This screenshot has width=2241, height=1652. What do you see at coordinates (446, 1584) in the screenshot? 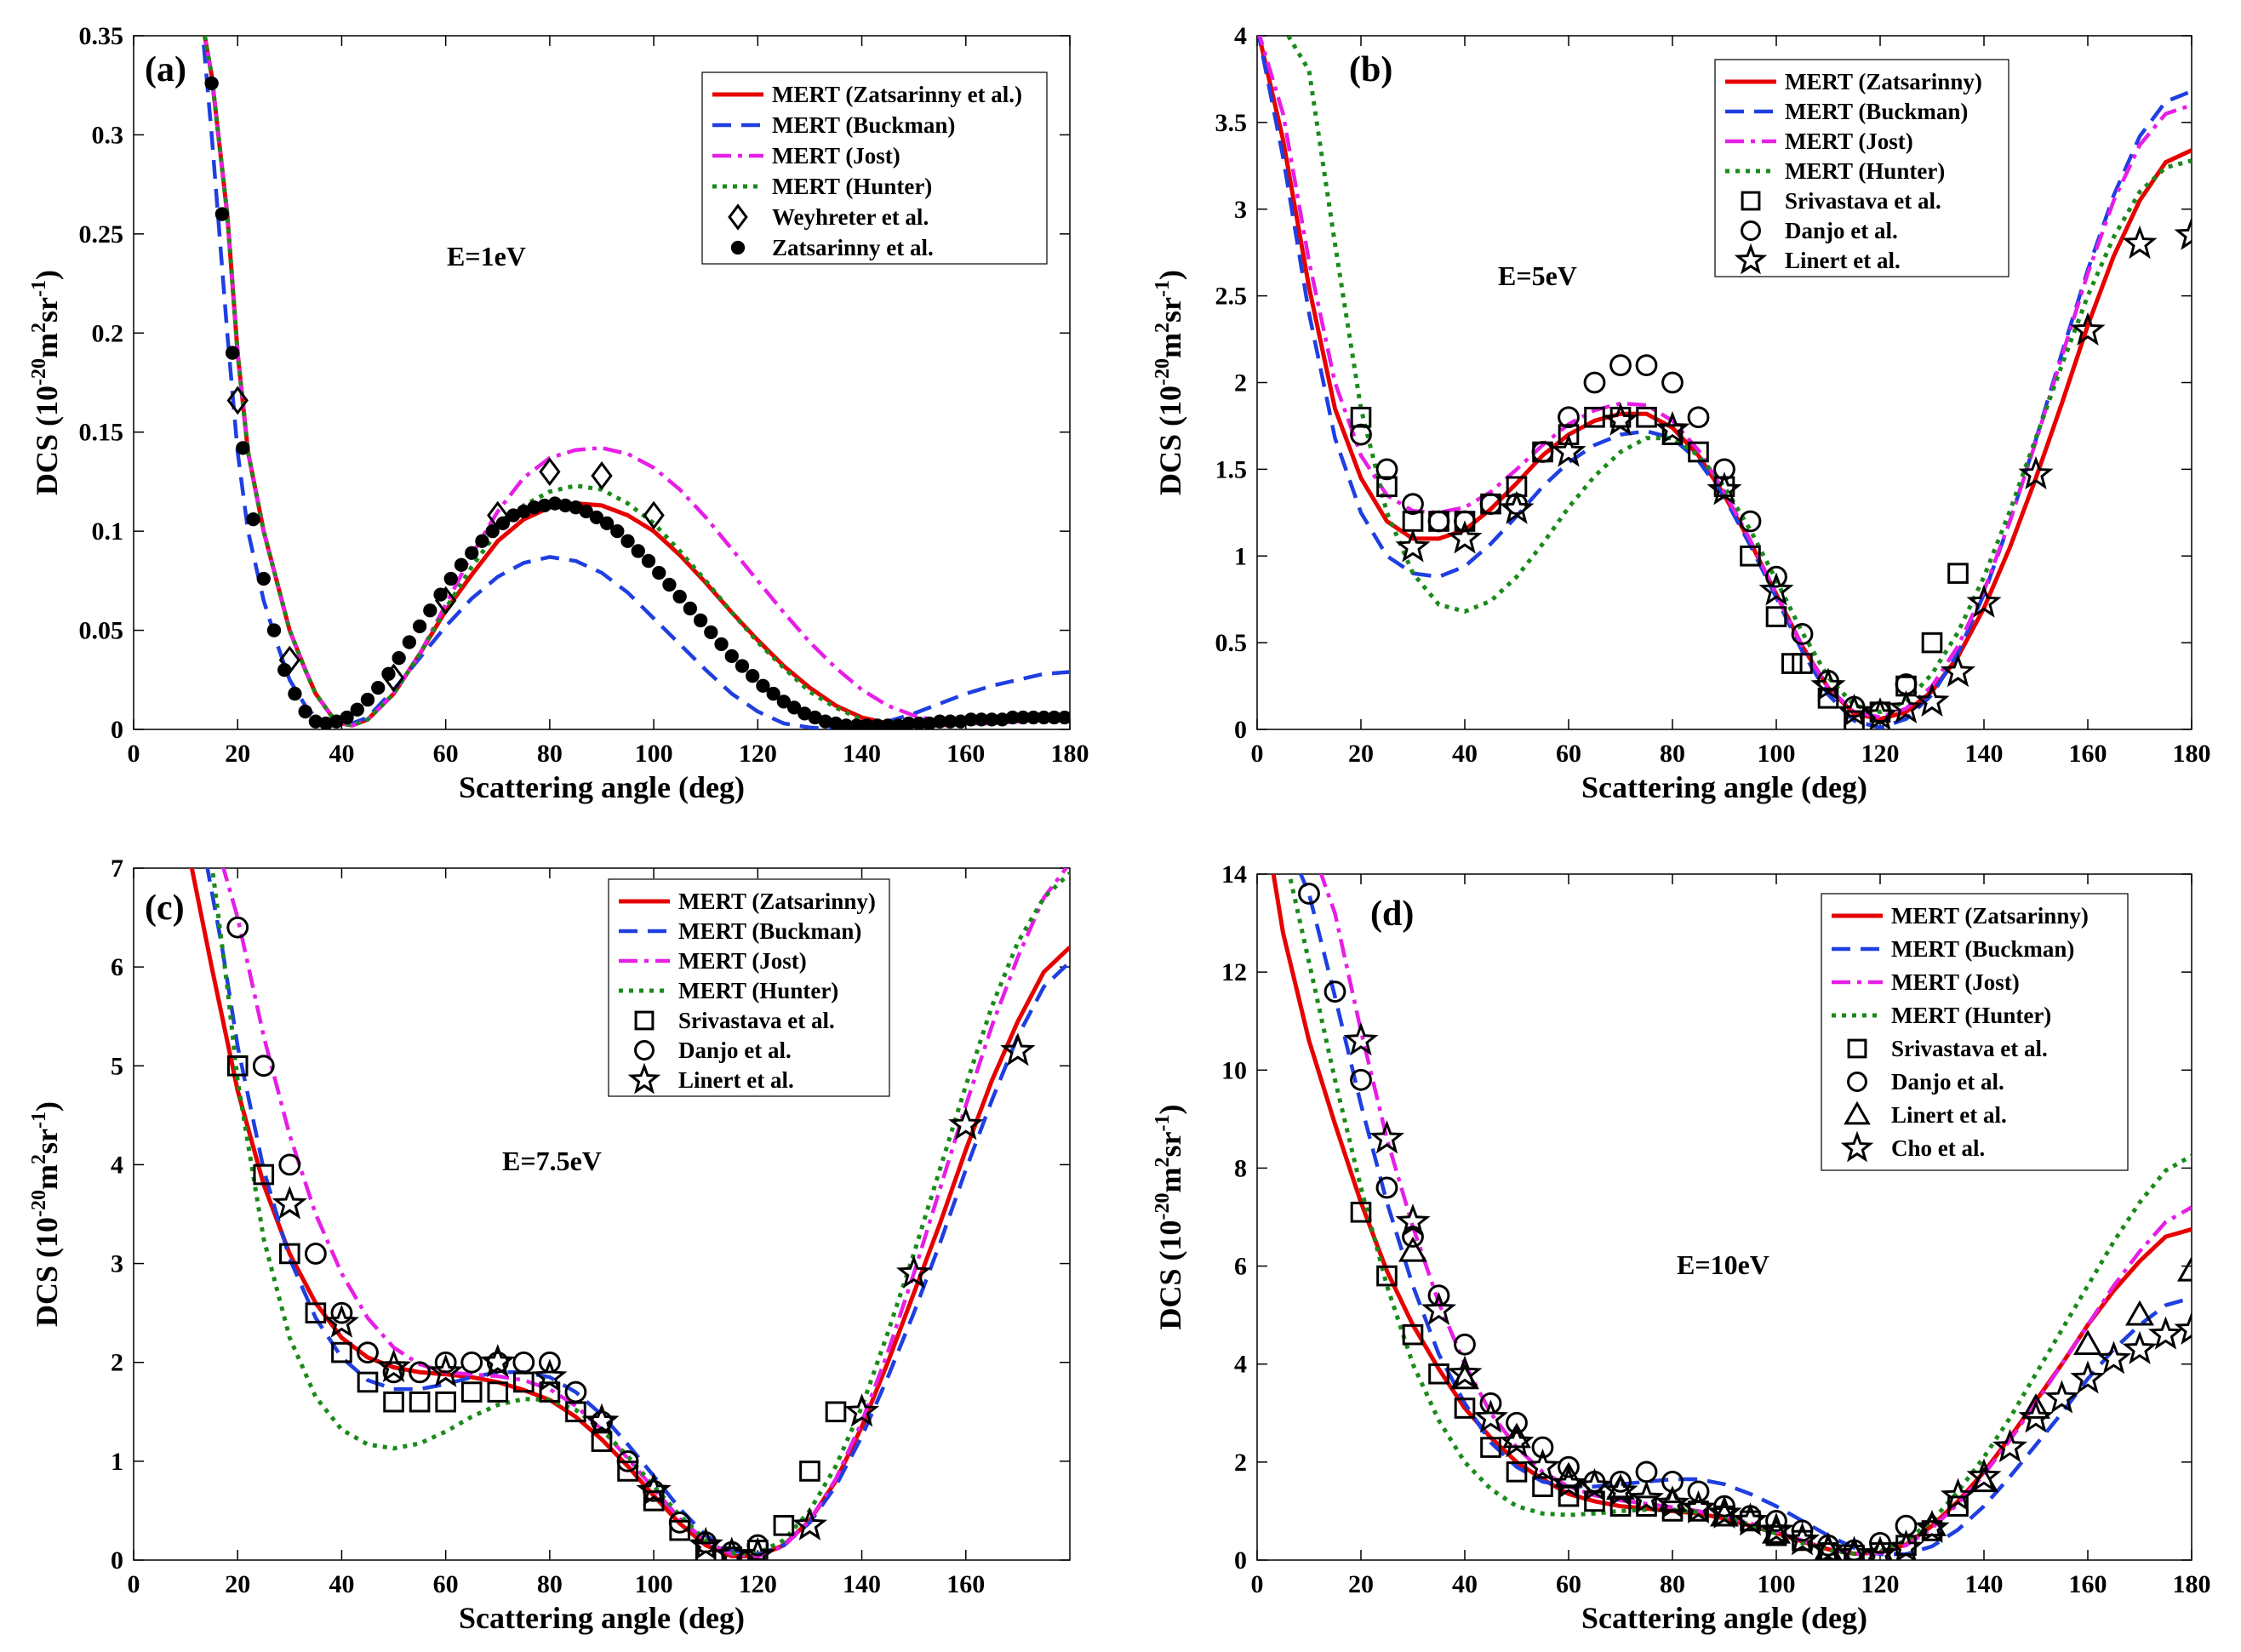
I see `x-tick-label: 60` at bounding box center [446, 1584].